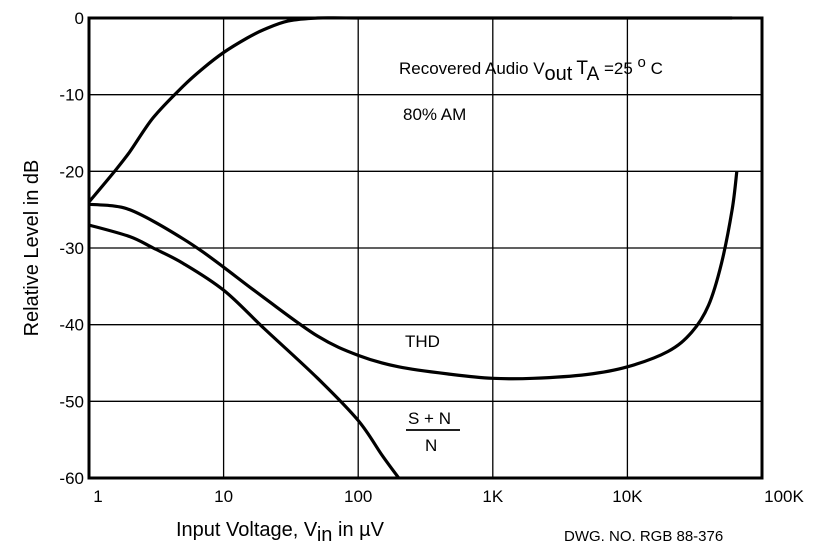  What do you see at coordinates (71, 248) in the screenshot?
I see `y-tick-label: -30` at bounding box center [71, 248].